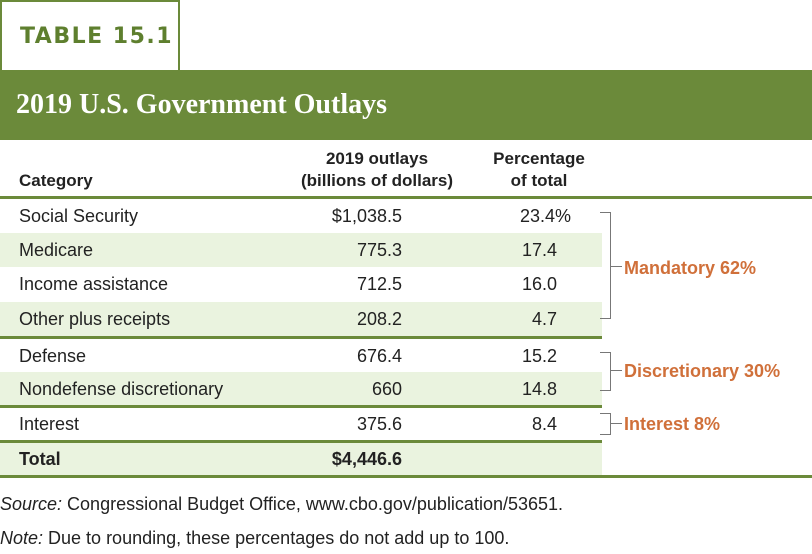 The image size is (812, 554). What do you see at coordinates (539, 170) in the screenshot?
I see `header-percentage: Percentage of total` at bounding box center [539, 170].